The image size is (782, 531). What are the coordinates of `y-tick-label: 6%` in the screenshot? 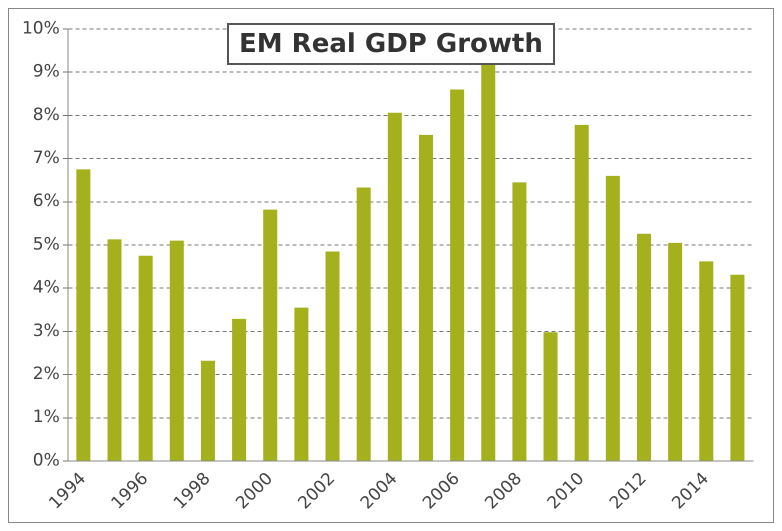 It's located at (46, 201).